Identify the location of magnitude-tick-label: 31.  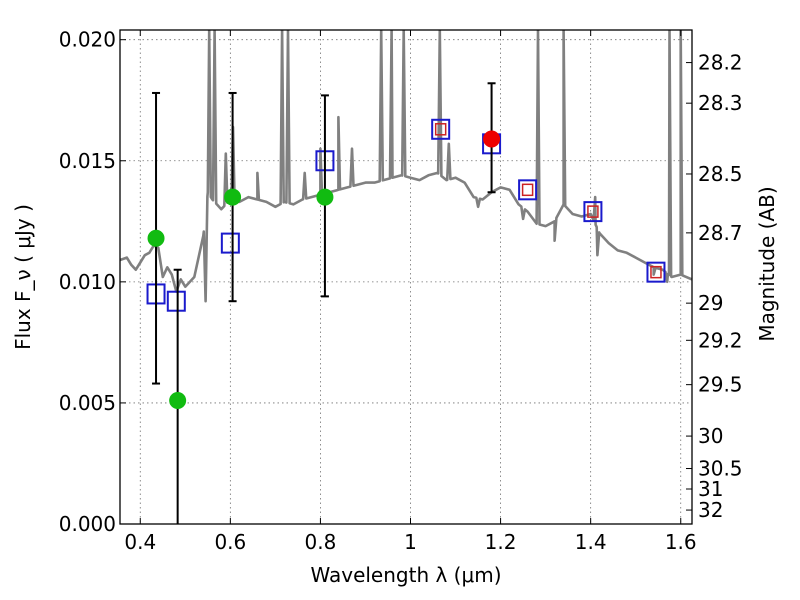
(710, 489).